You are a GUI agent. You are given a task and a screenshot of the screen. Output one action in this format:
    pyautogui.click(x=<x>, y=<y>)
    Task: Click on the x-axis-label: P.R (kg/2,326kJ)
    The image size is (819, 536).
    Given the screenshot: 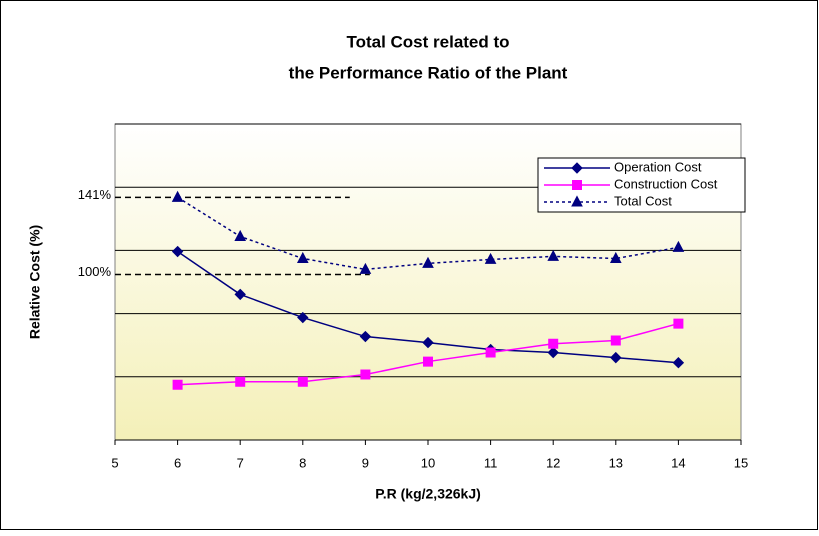 What is the action you would take?
    pyautogui.click(x=428, y=494)
    